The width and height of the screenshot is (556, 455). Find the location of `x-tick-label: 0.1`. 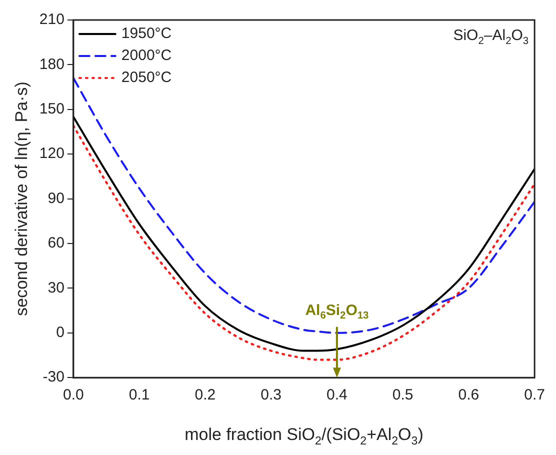

x-tick-label: 0.1 is located at coordinates (139, 395).